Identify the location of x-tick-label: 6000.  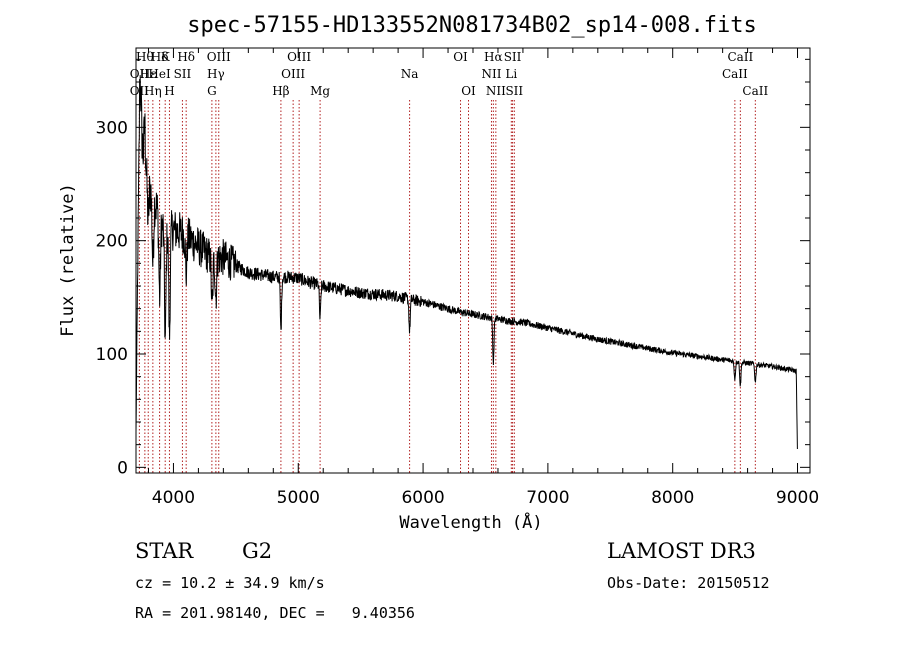
(422, 498).